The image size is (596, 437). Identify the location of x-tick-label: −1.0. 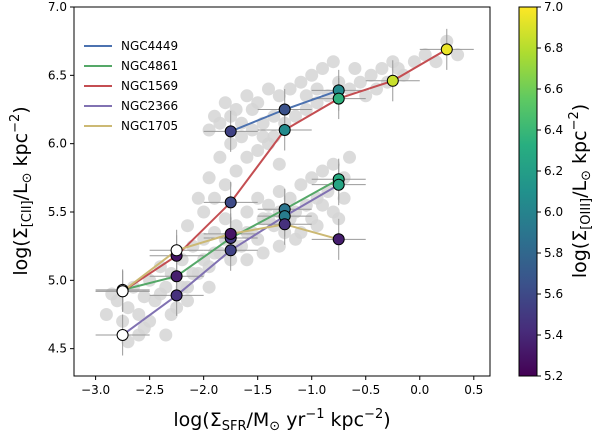
(311, 390).